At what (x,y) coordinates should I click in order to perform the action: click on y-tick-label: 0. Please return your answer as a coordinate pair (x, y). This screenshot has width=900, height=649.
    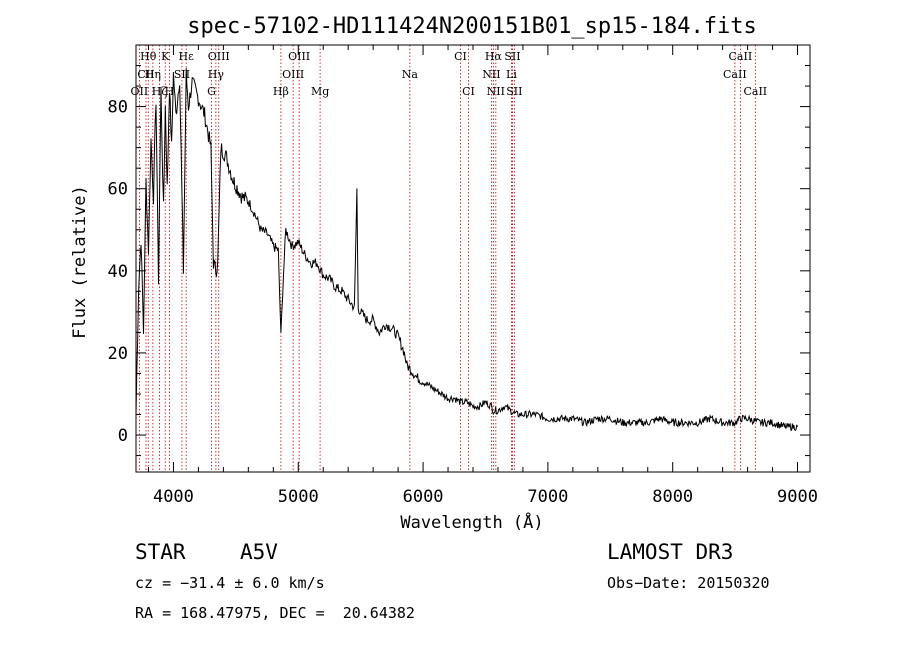
    Looking at the image, I should click on (123, 436).